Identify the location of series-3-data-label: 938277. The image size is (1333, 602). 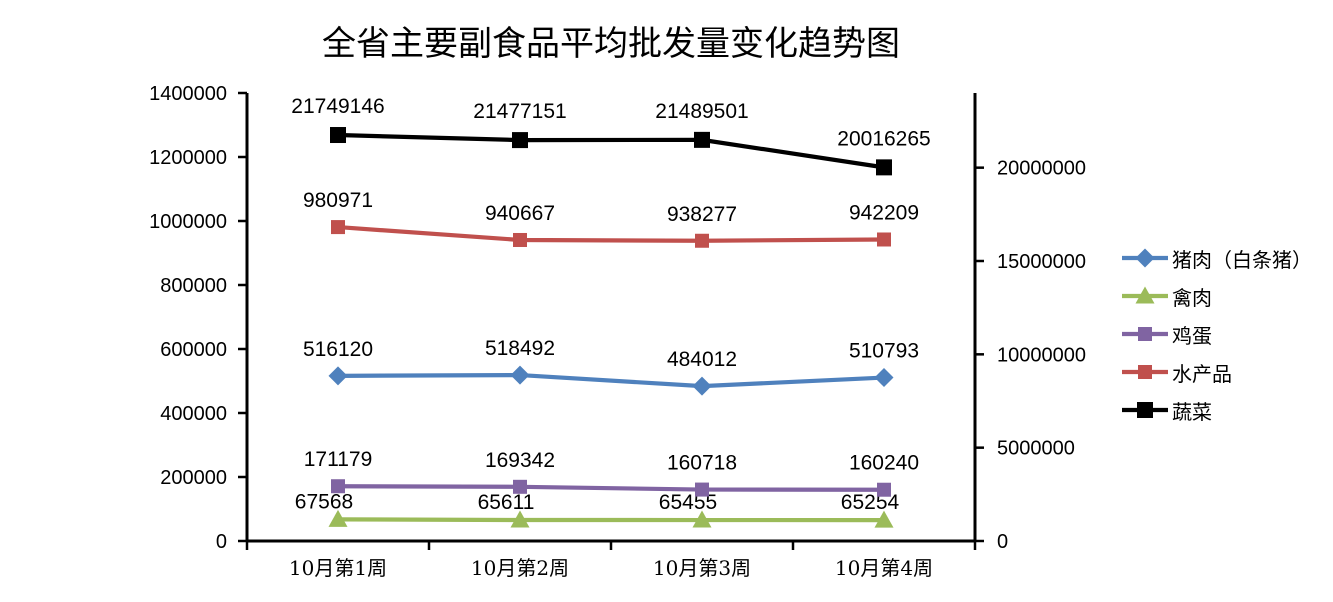
(702, 214).